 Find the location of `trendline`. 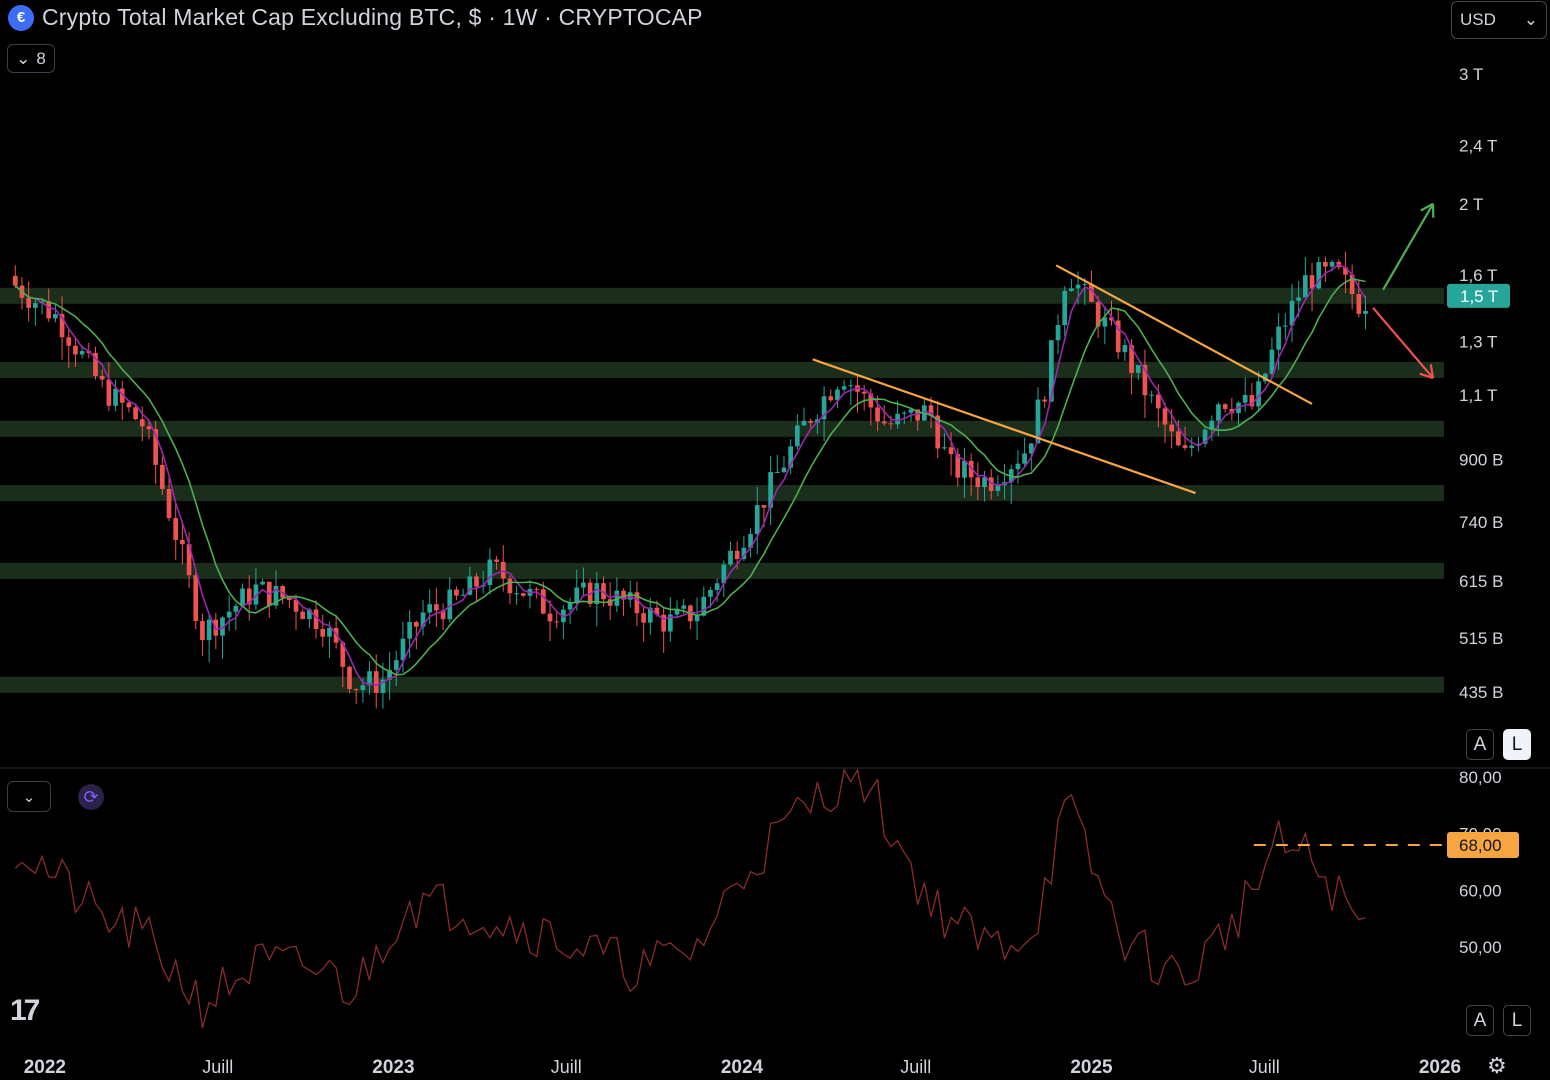

trendline is located at coordinates (1004, 426).